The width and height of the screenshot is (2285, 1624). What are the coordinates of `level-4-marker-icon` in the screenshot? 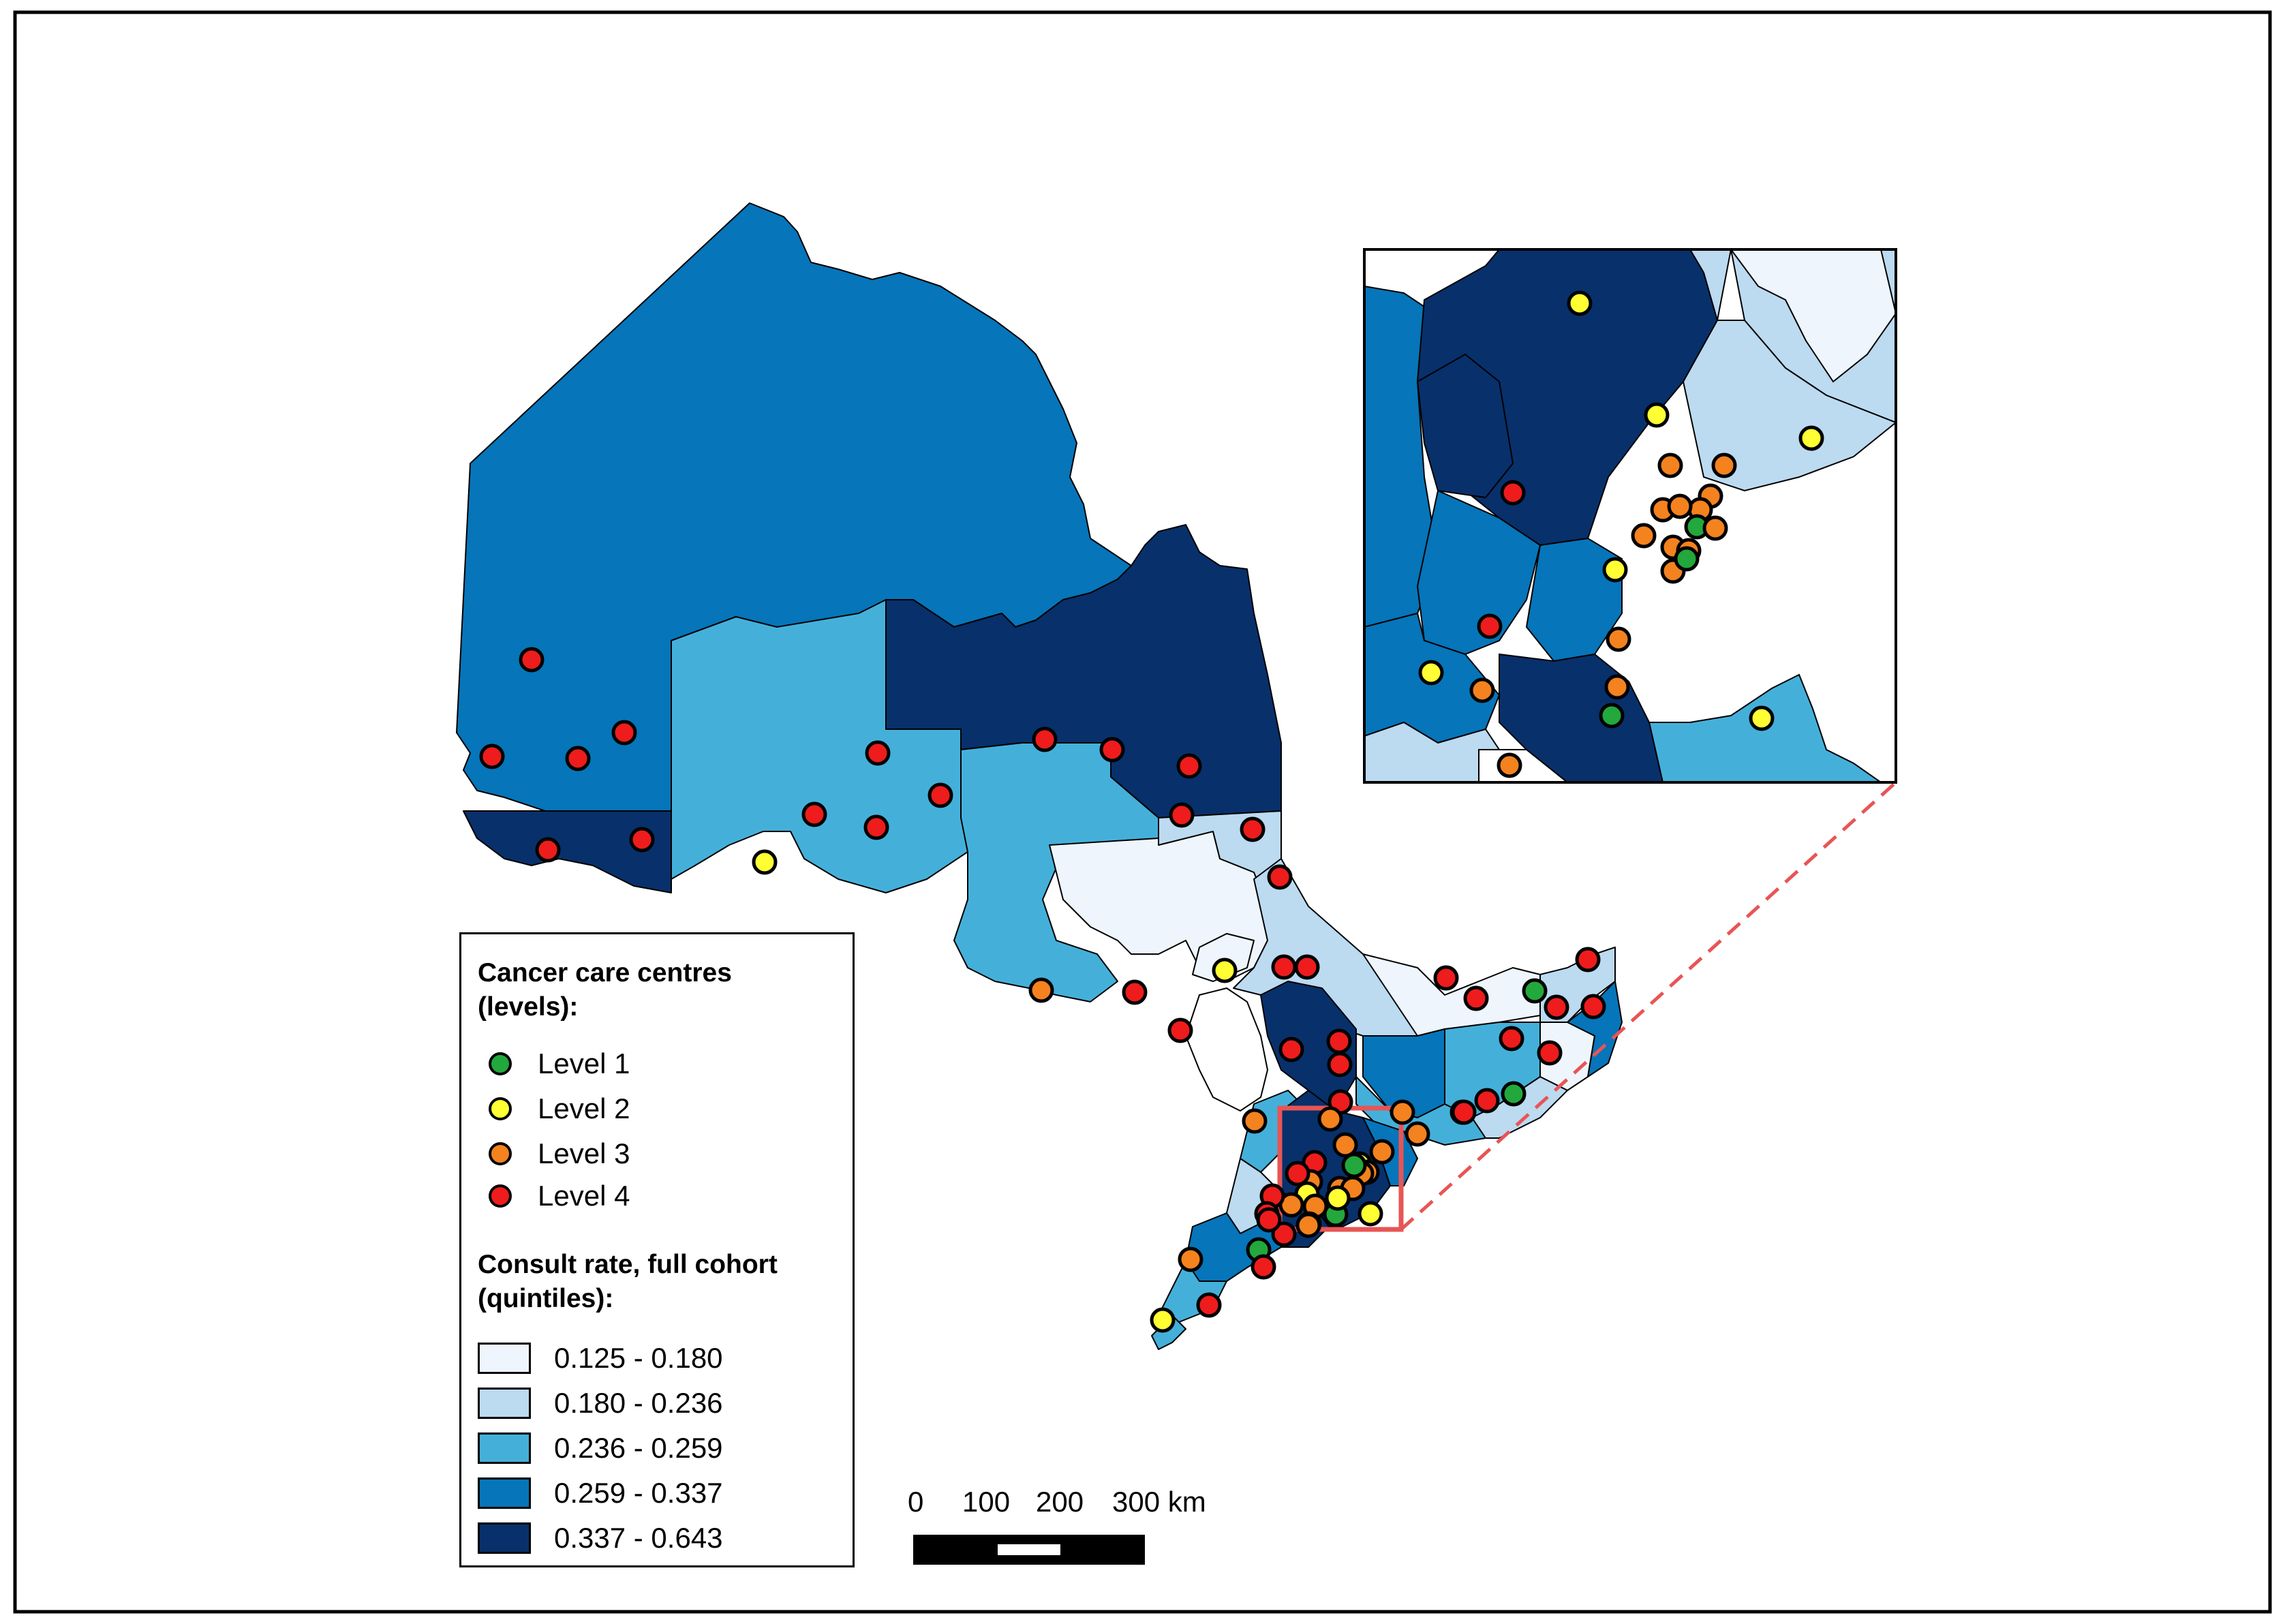 It's located at (500, 1196).